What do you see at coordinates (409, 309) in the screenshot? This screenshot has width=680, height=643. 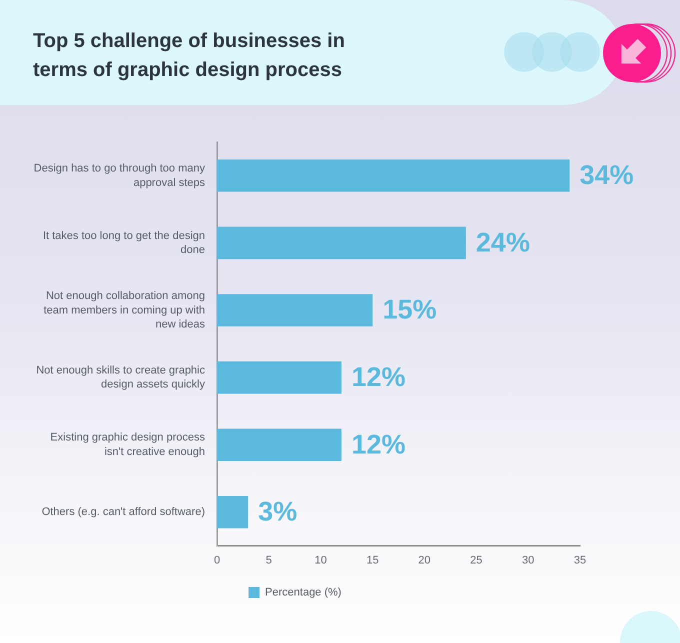 I see `data-label: 15%` at bounding box center [409, 309].